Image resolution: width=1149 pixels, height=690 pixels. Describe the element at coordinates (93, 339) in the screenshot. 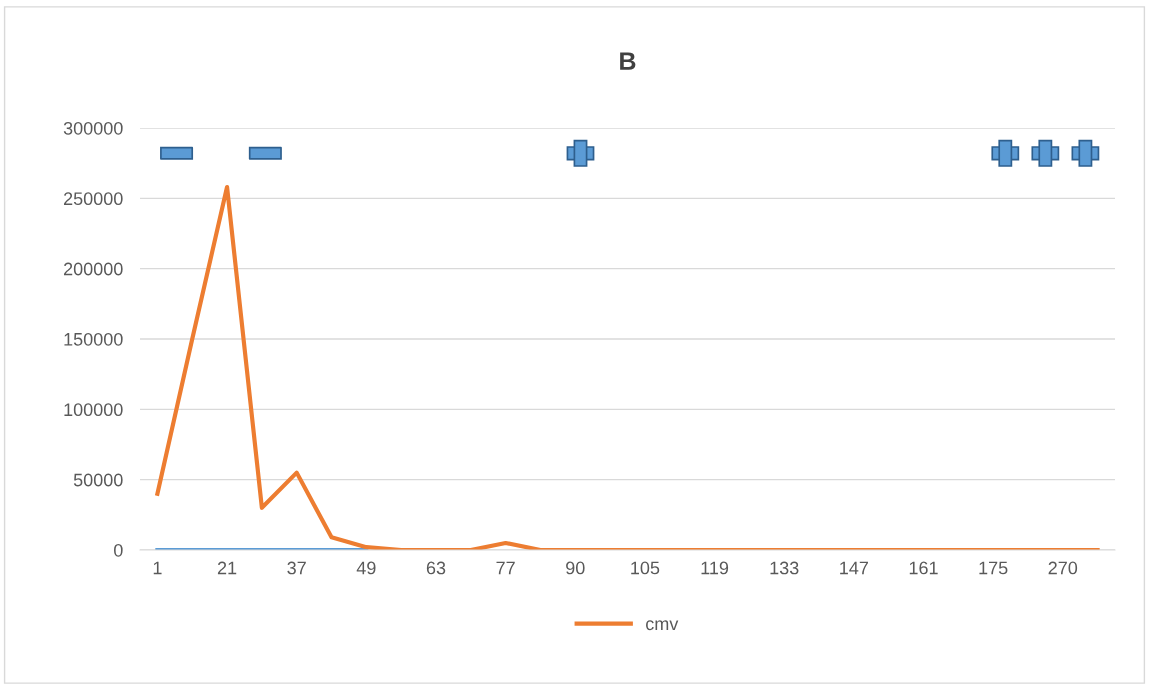

I see `y-tick-label: 150000` at that location.